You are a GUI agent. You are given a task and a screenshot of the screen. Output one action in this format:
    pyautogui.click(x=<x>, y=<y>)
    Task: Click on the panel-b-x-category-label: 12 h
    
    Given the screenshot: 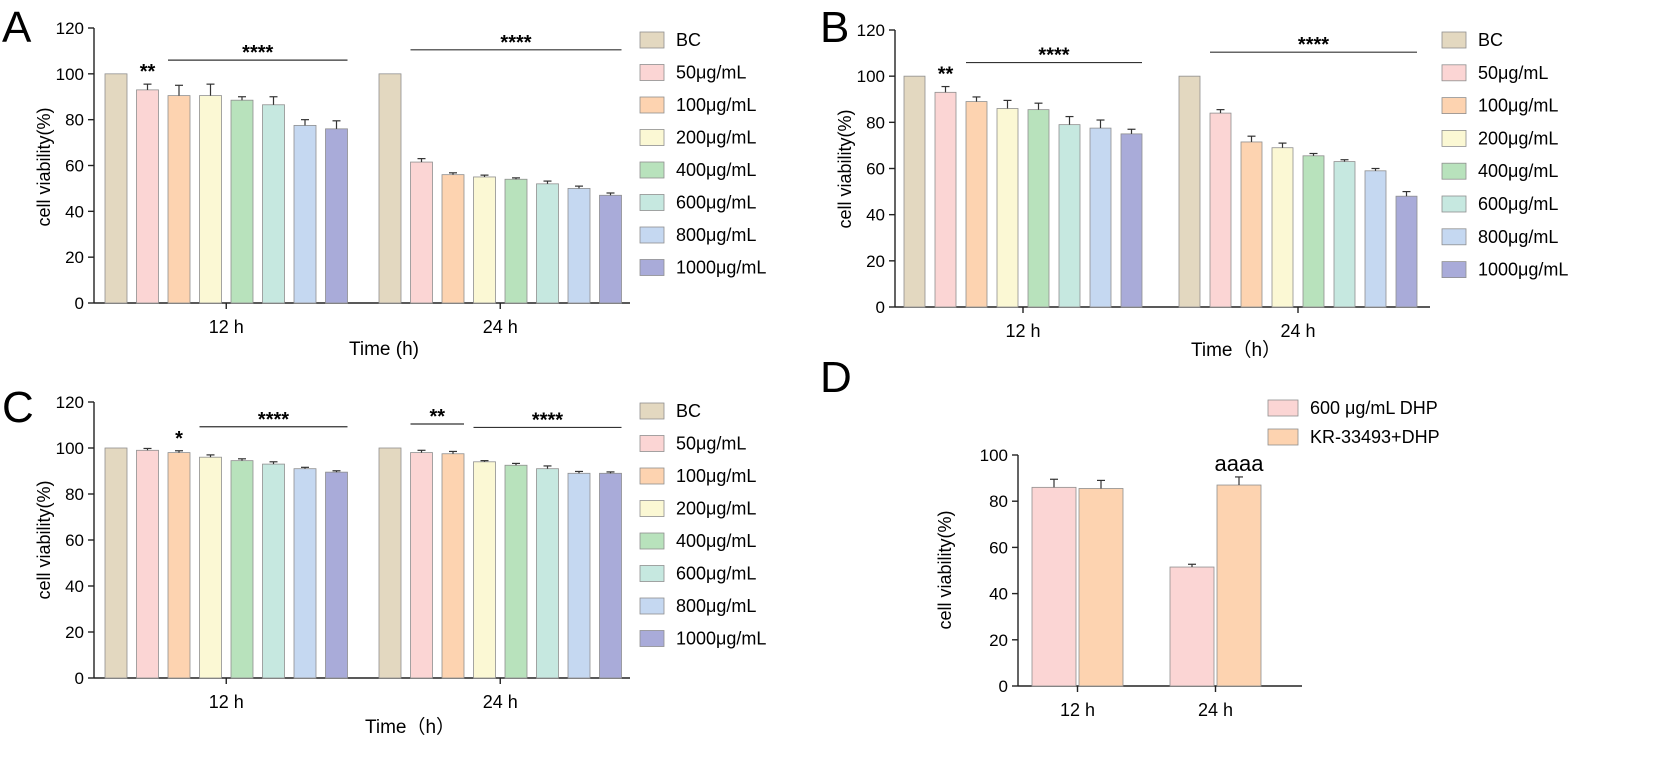 What is the action you would take?
    pyautogui.click(x=1022, y=331)
    